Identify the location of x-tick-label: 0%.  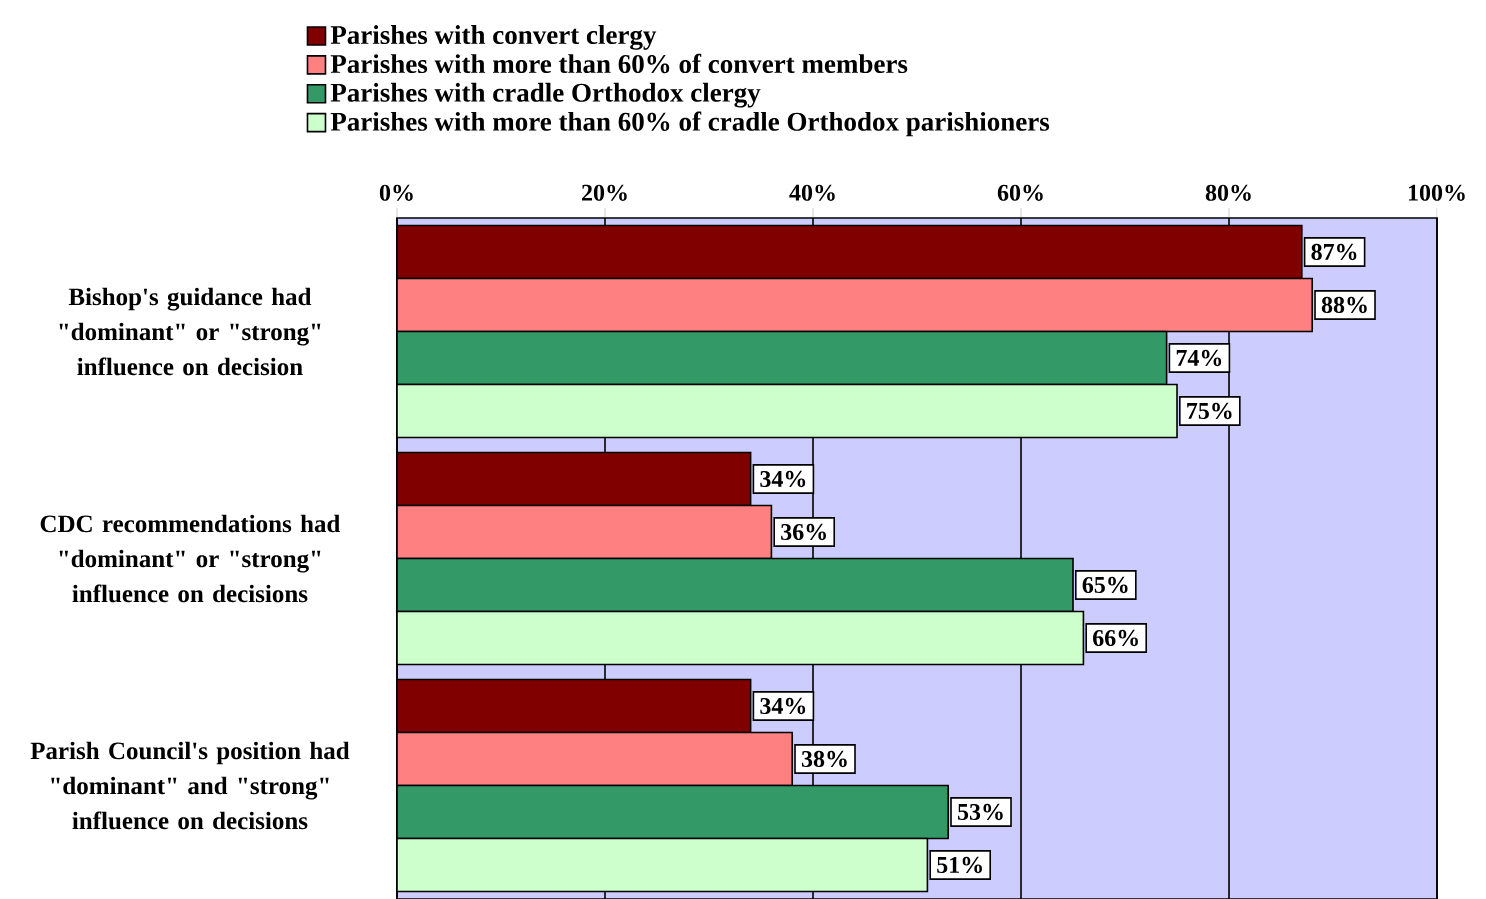
(396, 192).